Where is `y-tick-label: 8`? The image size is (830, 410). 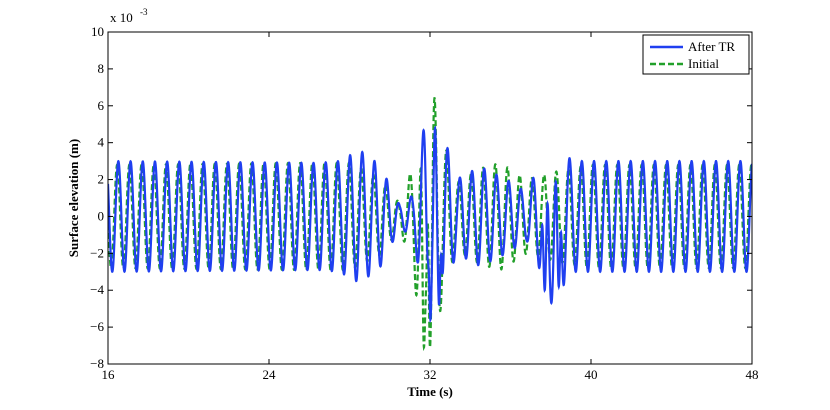
y-tick-label: 8 is located at coordinates (101, 68).